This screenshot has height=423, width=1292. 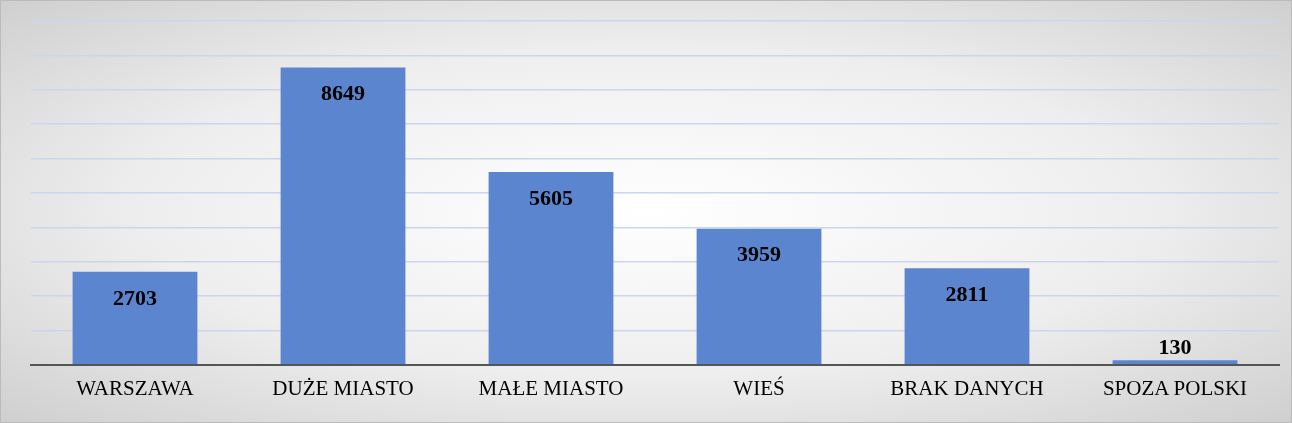 I want to click on data-label: 130, so click(x=1175, y=347).